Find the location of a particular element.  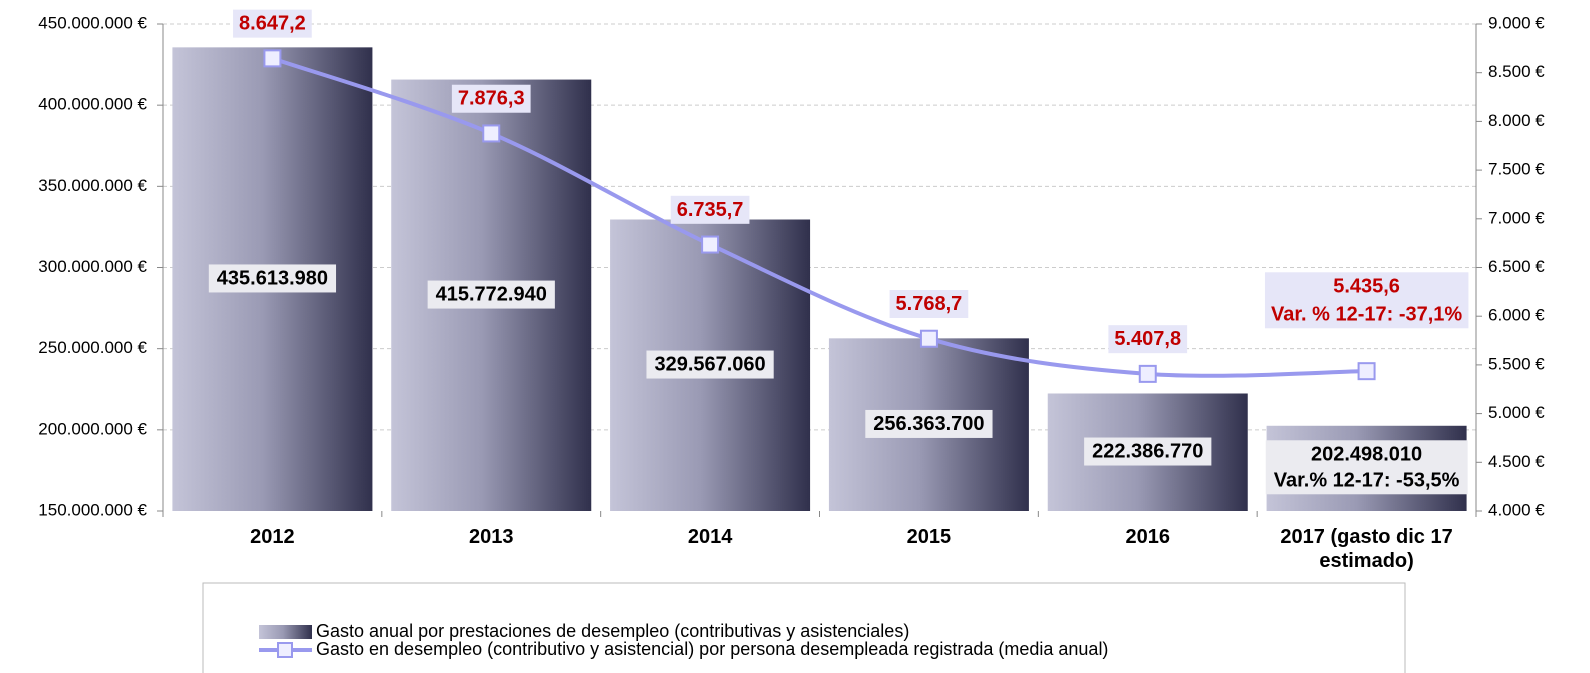

line-value-label: 7.876,3 is located at coordinates (491, 99).